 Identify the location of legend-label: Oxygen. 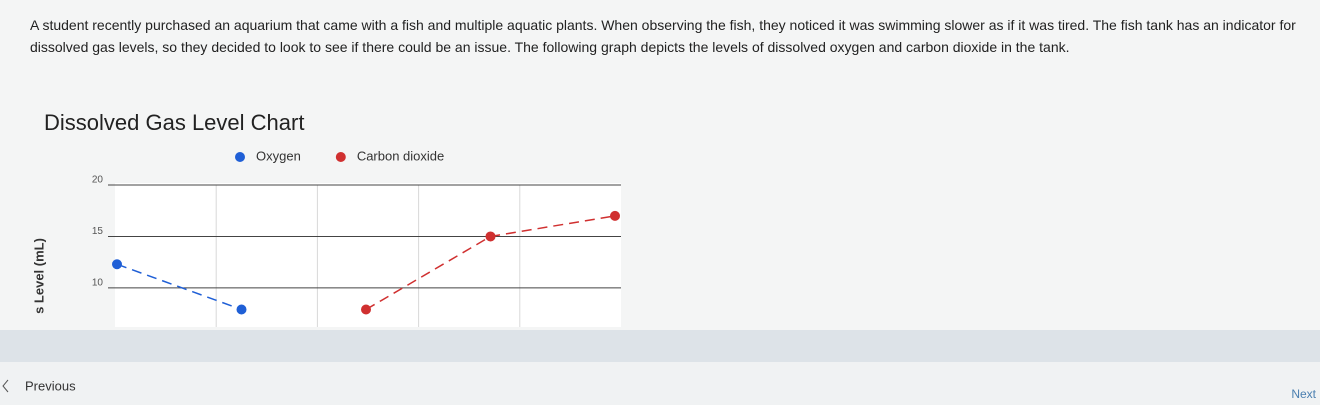
(278, 155).